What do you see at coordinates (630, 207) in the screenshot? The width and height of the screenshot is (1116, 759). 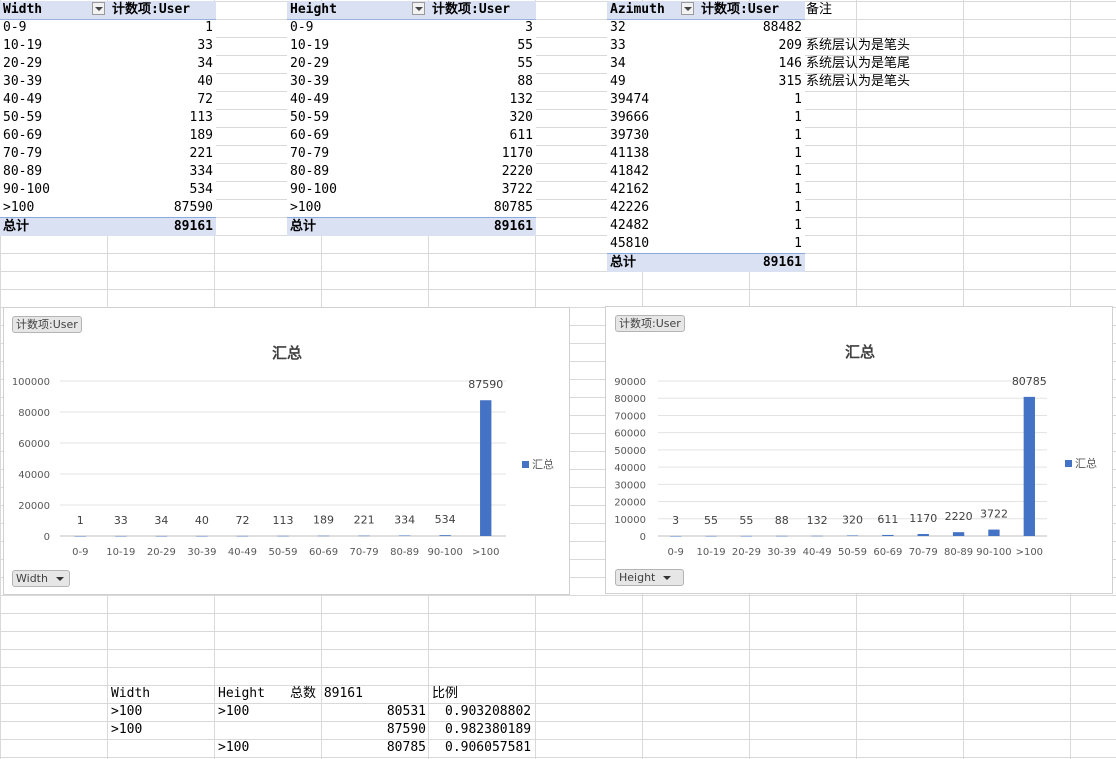 I see `row-label-cell: 42226` at bounding box center [630, 207].